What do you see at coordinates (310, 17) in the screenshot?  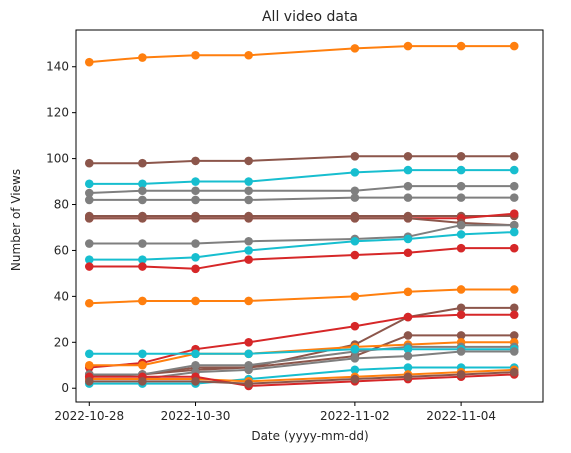 I see `chart-title: All video data` at bounding box center [310, 17].